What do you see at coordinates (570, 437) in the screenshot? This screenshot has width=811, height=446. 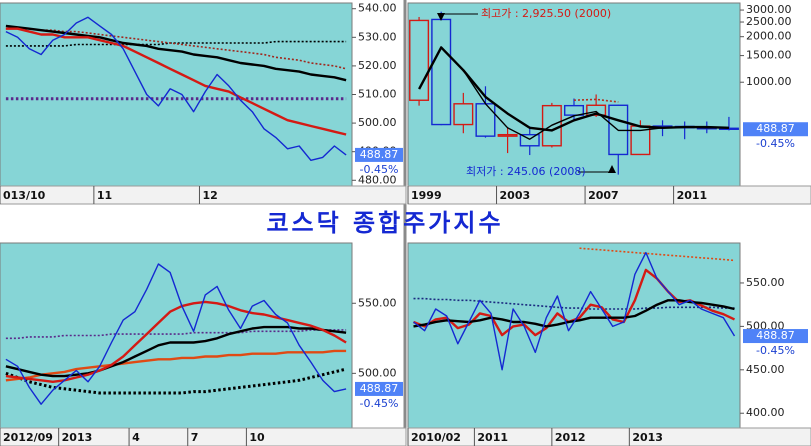 I see `x-tick-label: 2012` at bounding box center [570, 437].